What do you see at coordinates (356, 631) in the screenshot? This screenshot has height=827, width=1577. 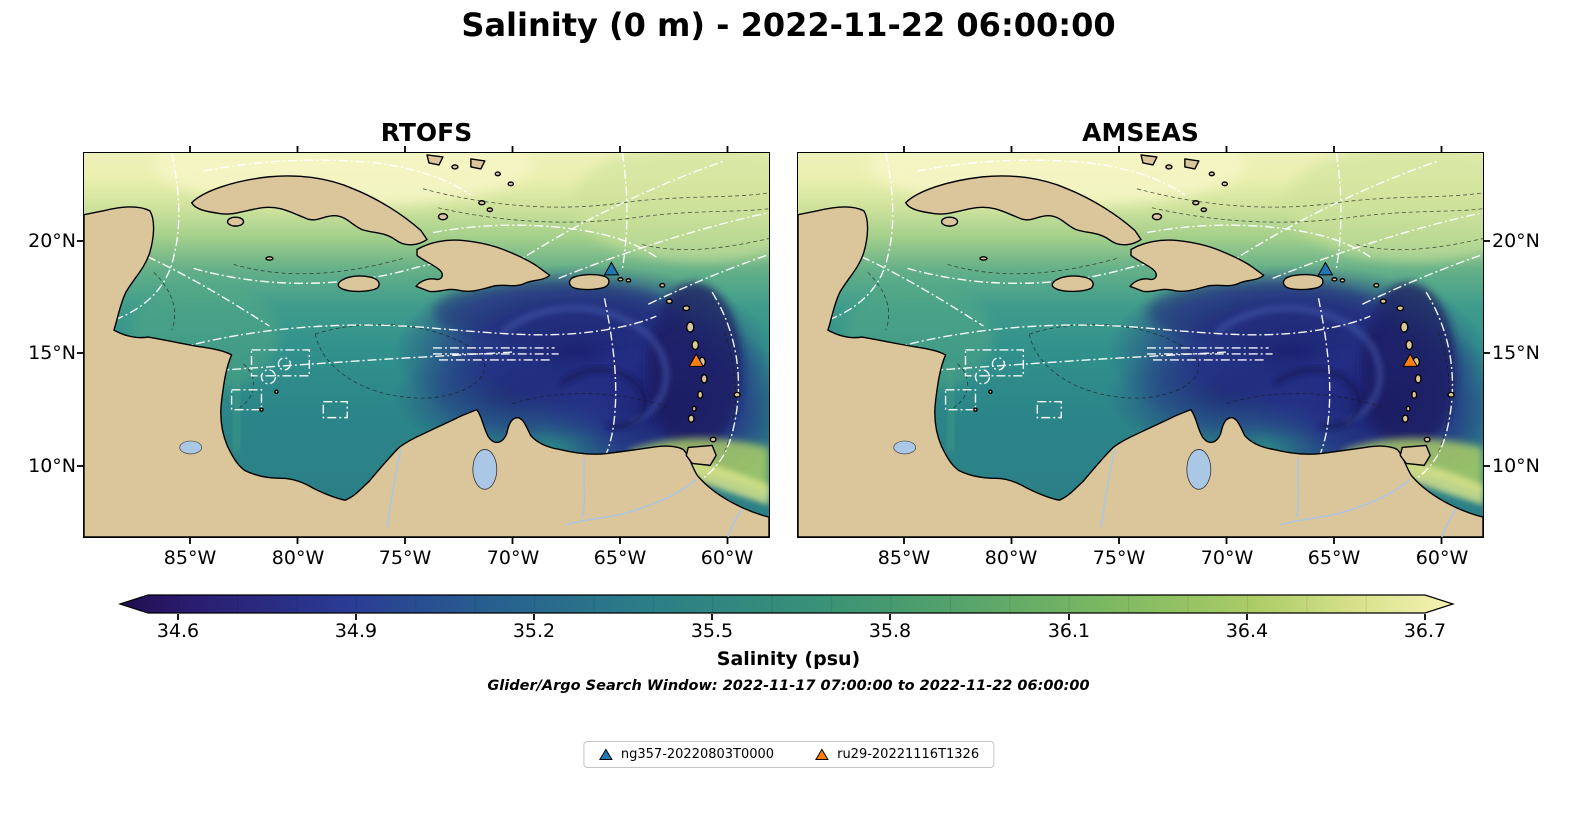 I see `colorbar-tick-label: 34.9` at bounding box center [356, 631].